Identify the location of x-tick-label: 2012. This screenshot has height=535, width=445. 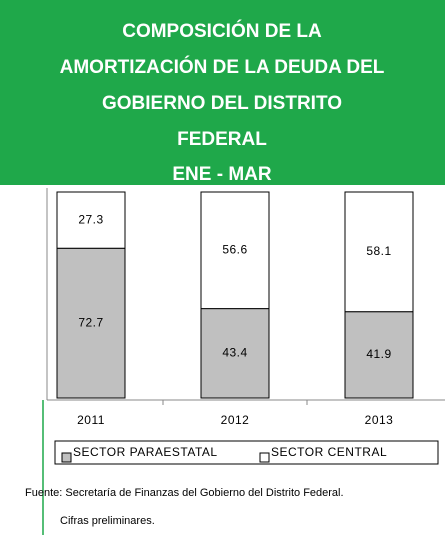
(235, 420).